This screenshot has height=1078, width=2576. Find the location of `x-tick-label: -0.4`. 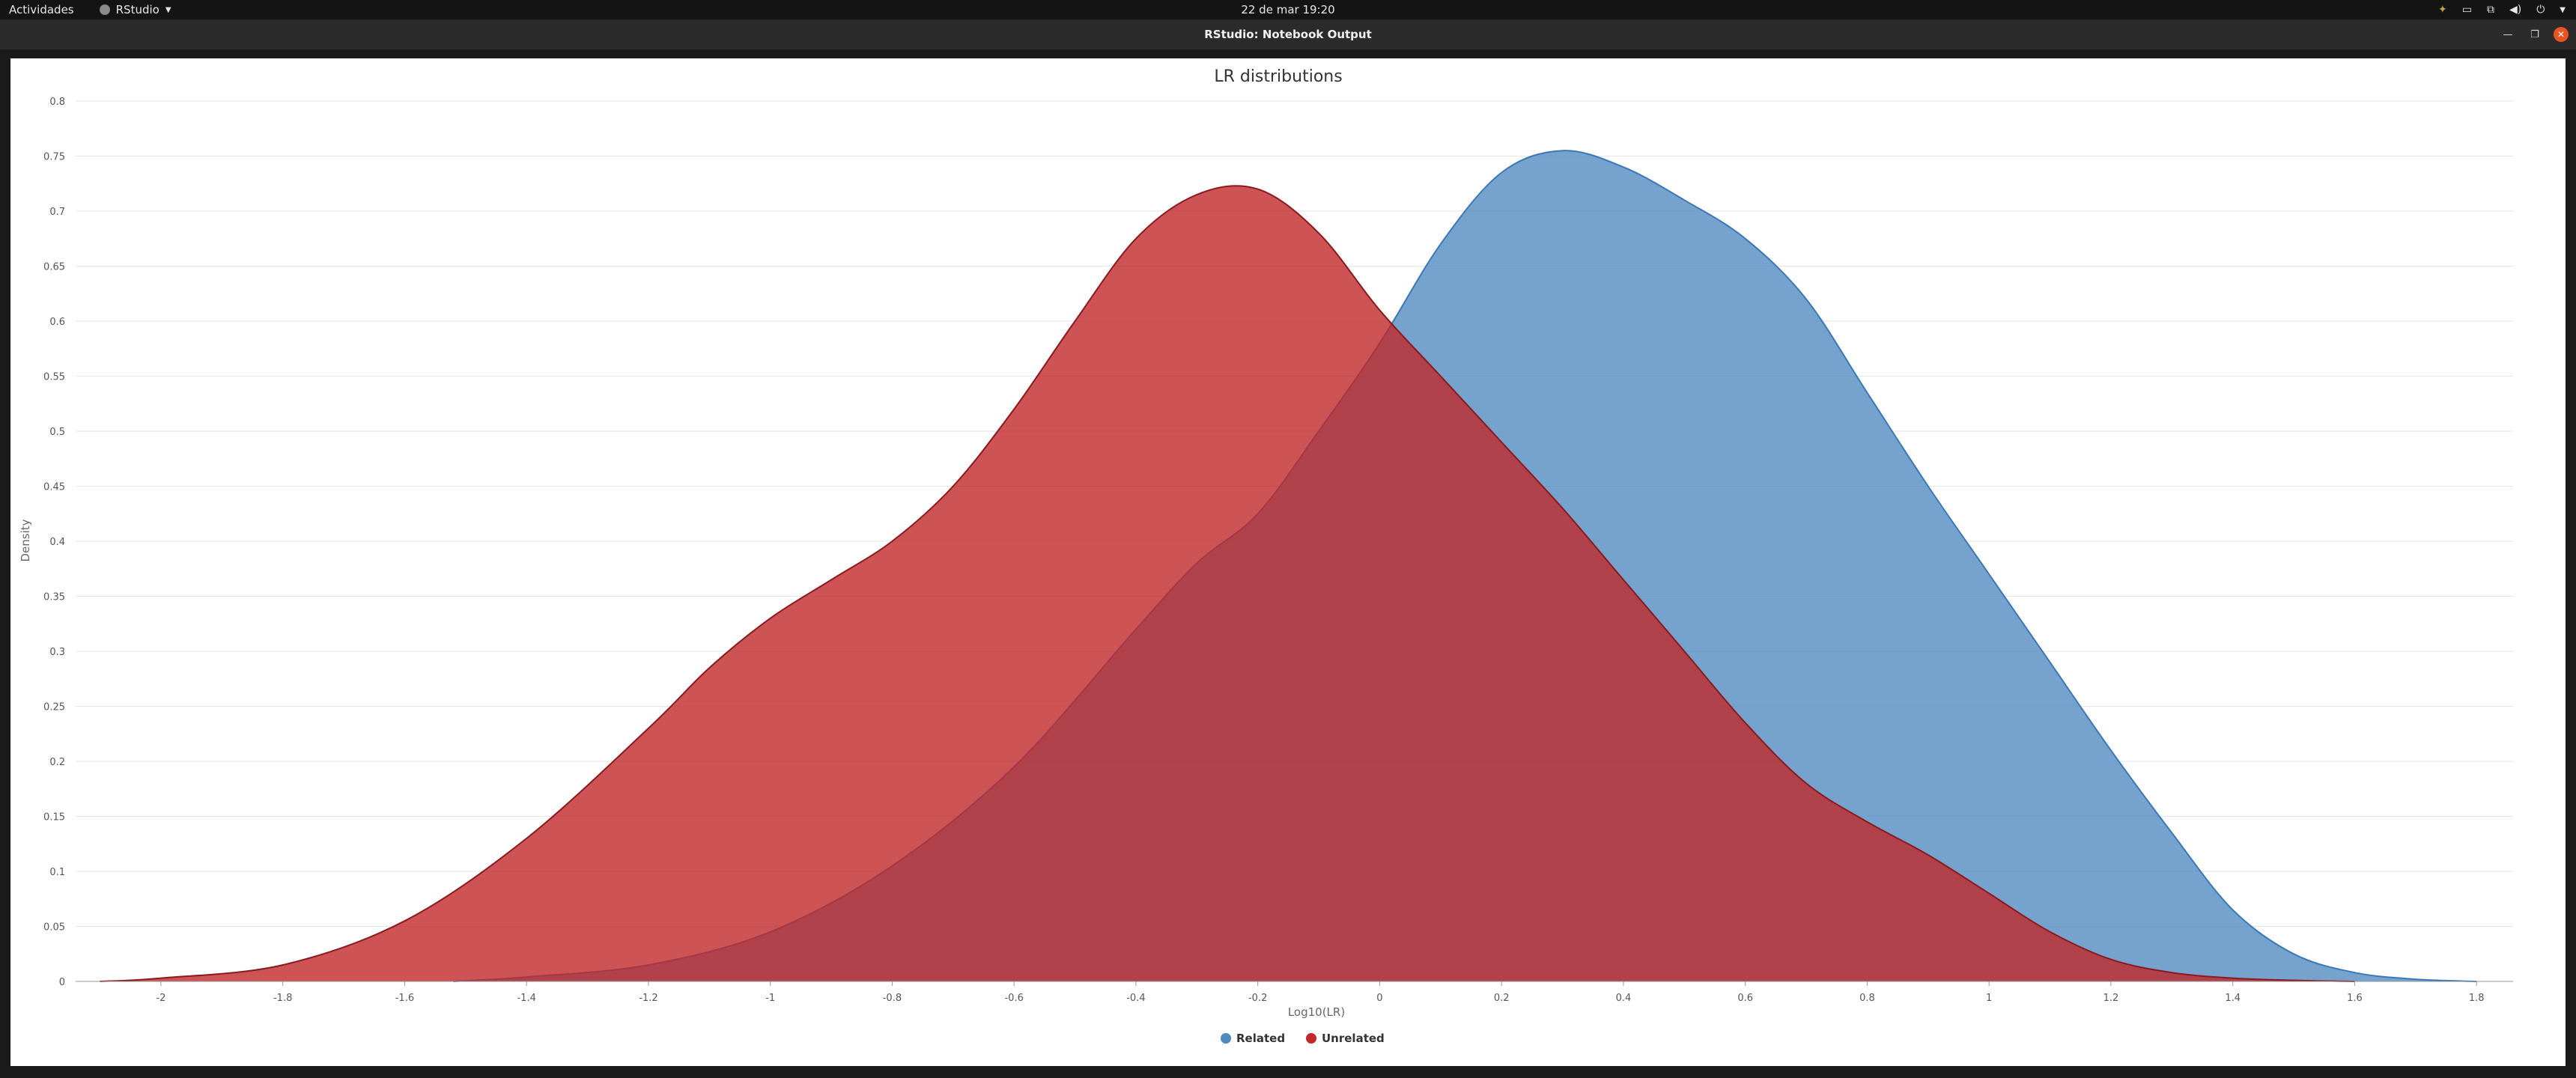

x-tick-label: -0.4 is located at coordinates (1135, 998).